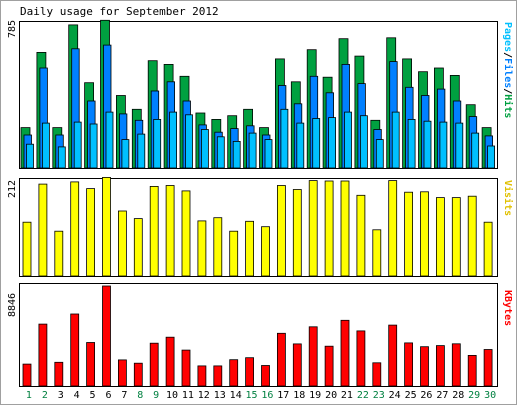 Image resolution: width=517 pixels, height=405 pixels. What do you see at coordinates (267, 395) in the screenshot?
I see `day-label: 16` at bounding box center [267, 395].